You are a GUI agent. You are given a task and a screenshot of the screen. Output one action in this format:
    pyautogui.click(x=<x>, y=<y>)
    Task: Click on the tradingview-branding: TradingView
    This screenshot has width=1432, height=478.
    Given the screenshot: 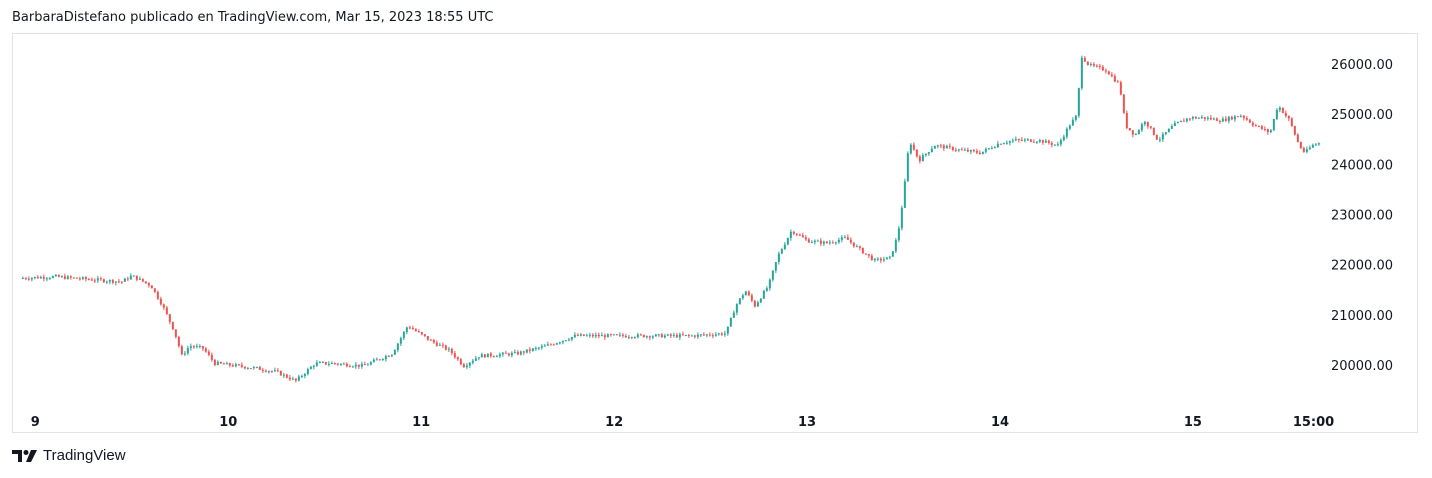 What is the action you would take?
    pyautogui.click(x=69, y=455)
    